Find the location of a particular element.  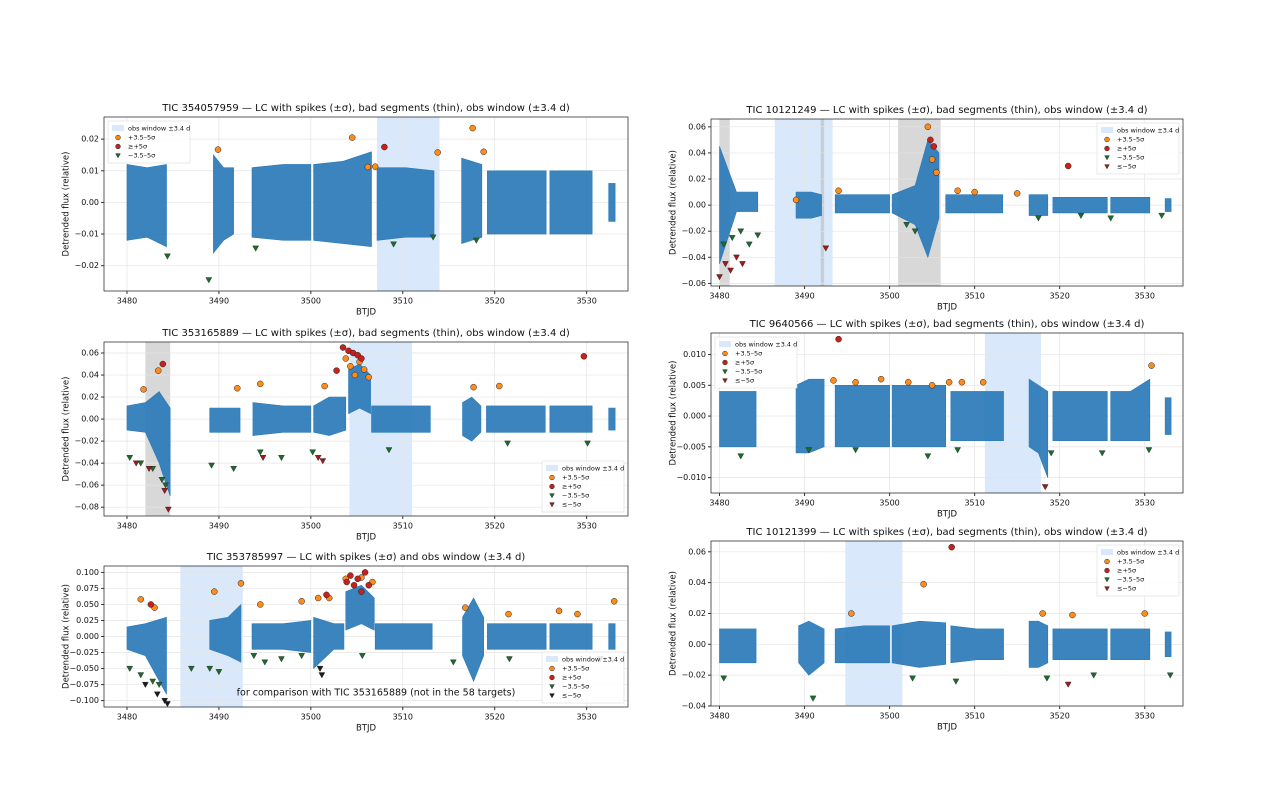

legend-swatch is located at coordinates (118, 128).